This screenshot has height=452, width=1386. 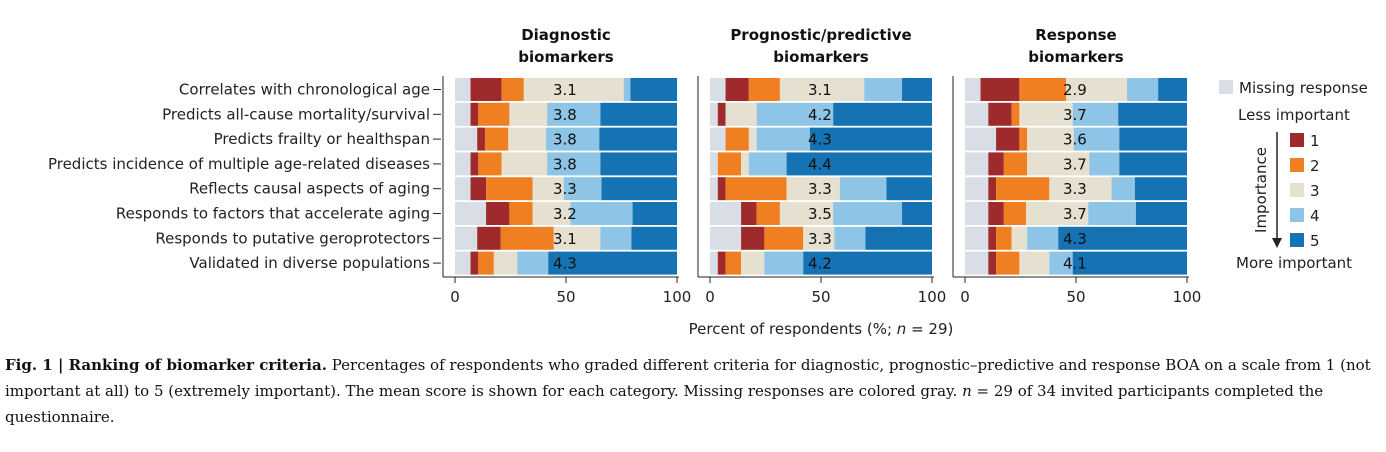 What do you see at coordinates (1075, 264) in the screenshot?
I see `mean-score-label: 4.1` at bounding box center [1075, 264].